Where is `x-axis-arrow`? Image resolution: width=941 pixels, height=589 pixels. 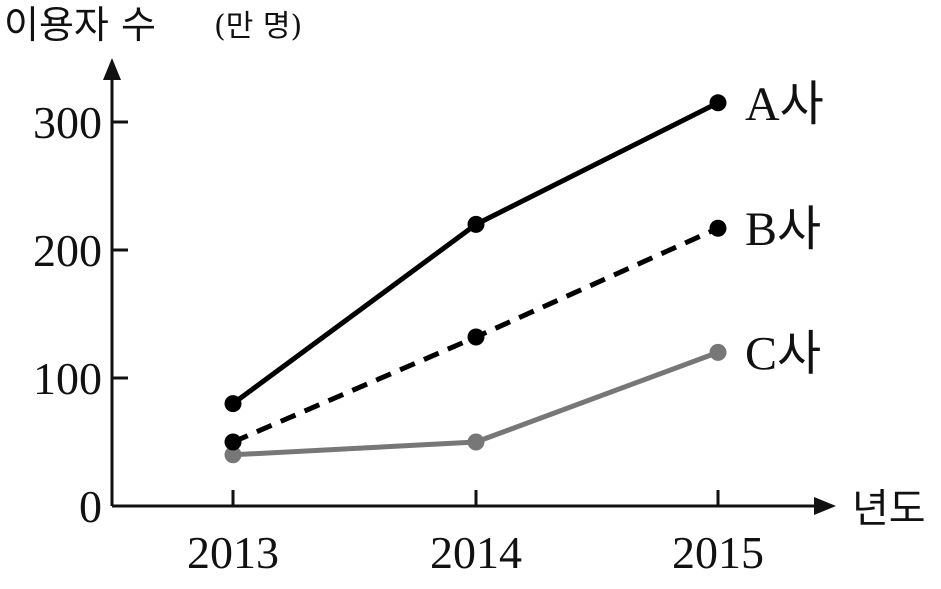 x-axis-arrow is located at coordinates (825, 506).